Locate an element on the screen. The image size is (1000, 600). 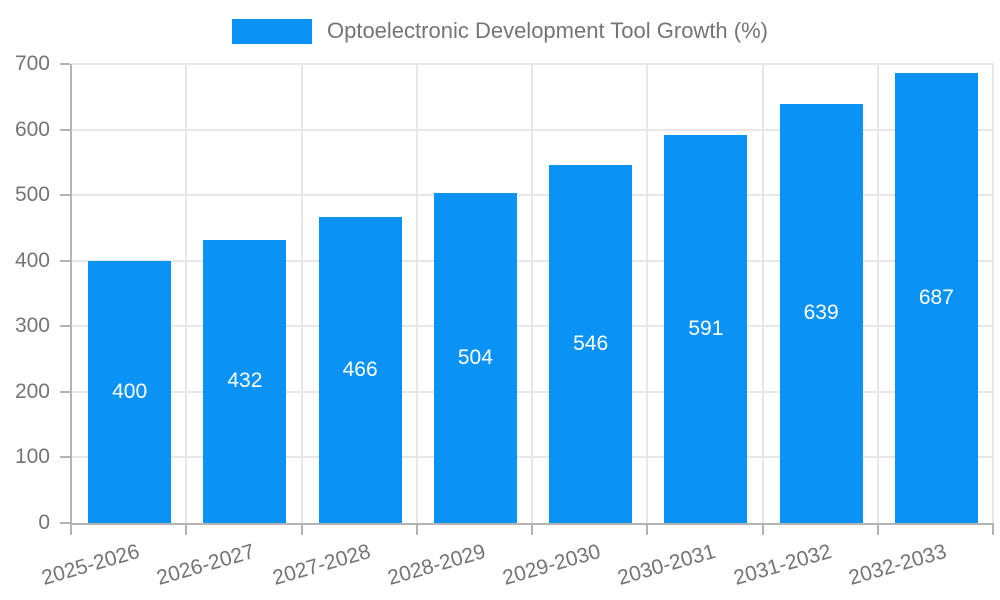
bar-value-label: 504 is located at coordinates (475, 357).